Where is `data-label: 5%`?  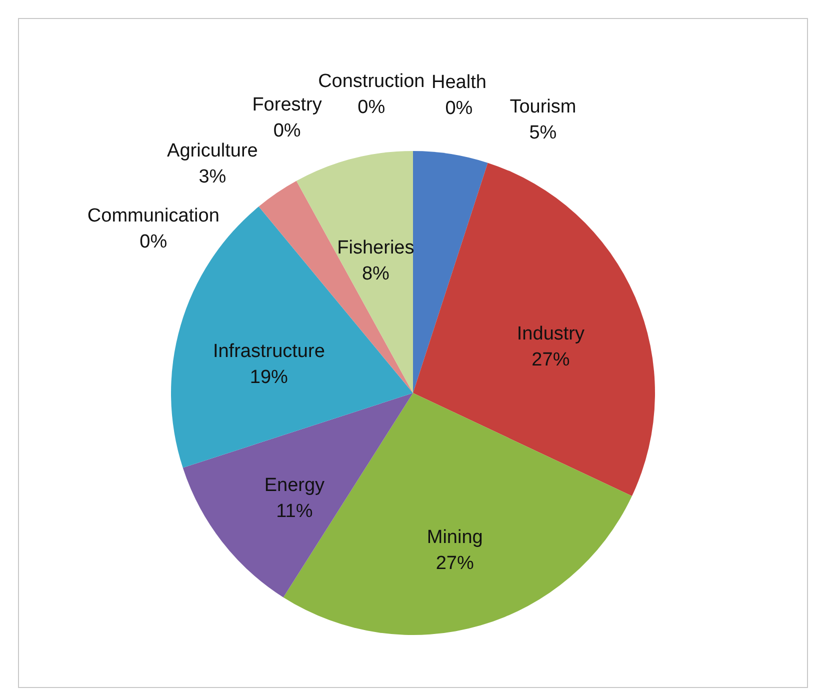 data-label: 5% is located at coordinates (543, 133).